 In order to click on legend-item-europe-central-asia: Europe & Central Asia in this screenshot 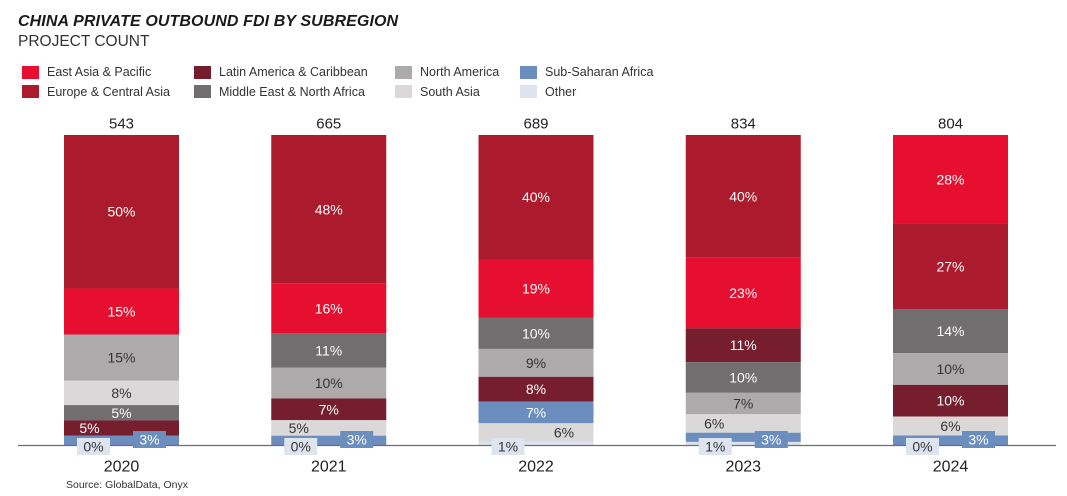, I will do `click(96, 92)`.